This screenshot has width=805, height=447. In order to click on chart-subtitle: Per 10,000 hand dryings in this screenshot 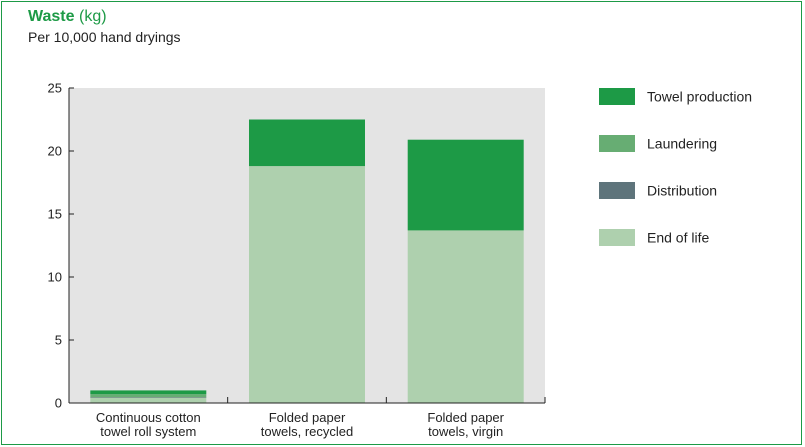, I will do `click(104, 37)`.